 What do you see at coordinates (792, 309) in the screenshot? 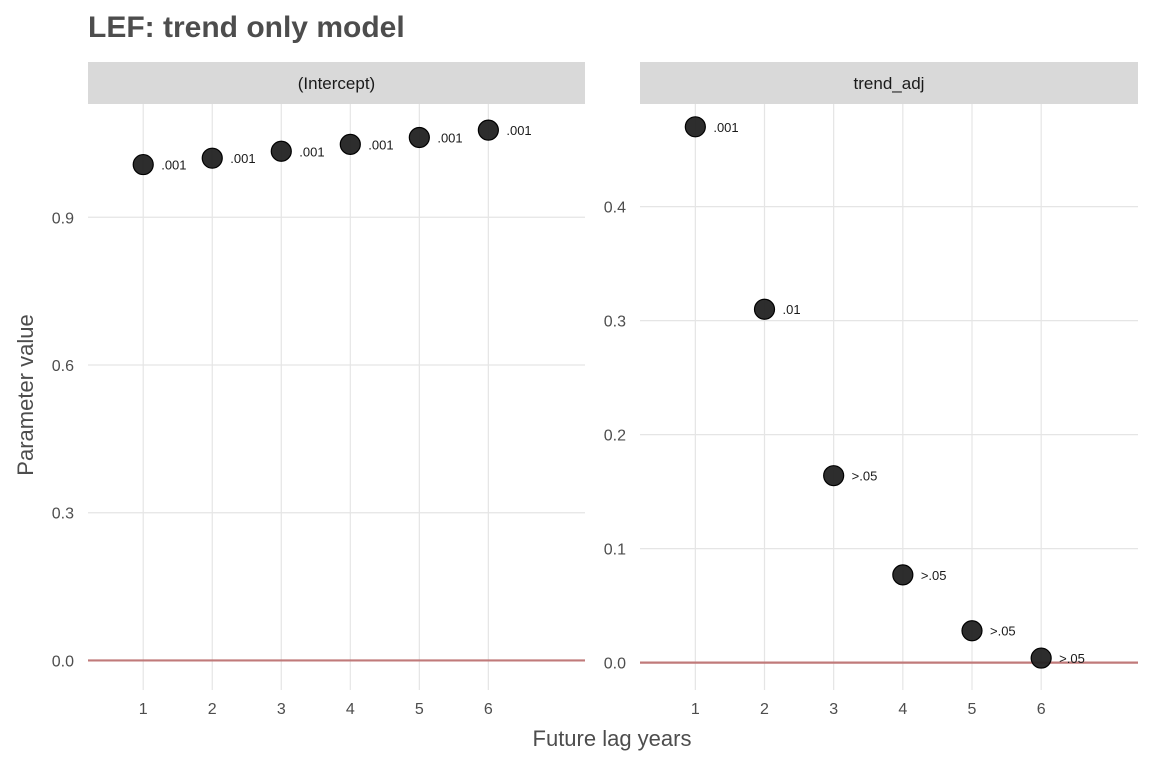
I see `point-p-value-label: .01` at bounding box center [792, 309].